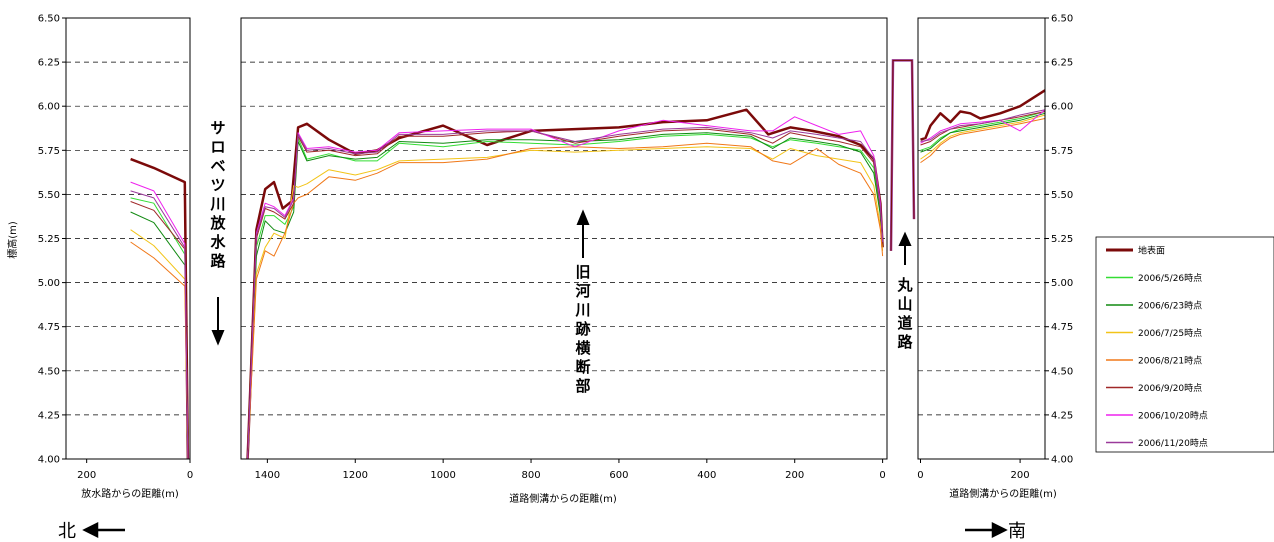 This screenshot has height=542, width=1274. What do you see at coordinates (1173, 443) in the screenshot?
I see `legend-label: 2006/11/20時点` at bounding box center [1173, 443].